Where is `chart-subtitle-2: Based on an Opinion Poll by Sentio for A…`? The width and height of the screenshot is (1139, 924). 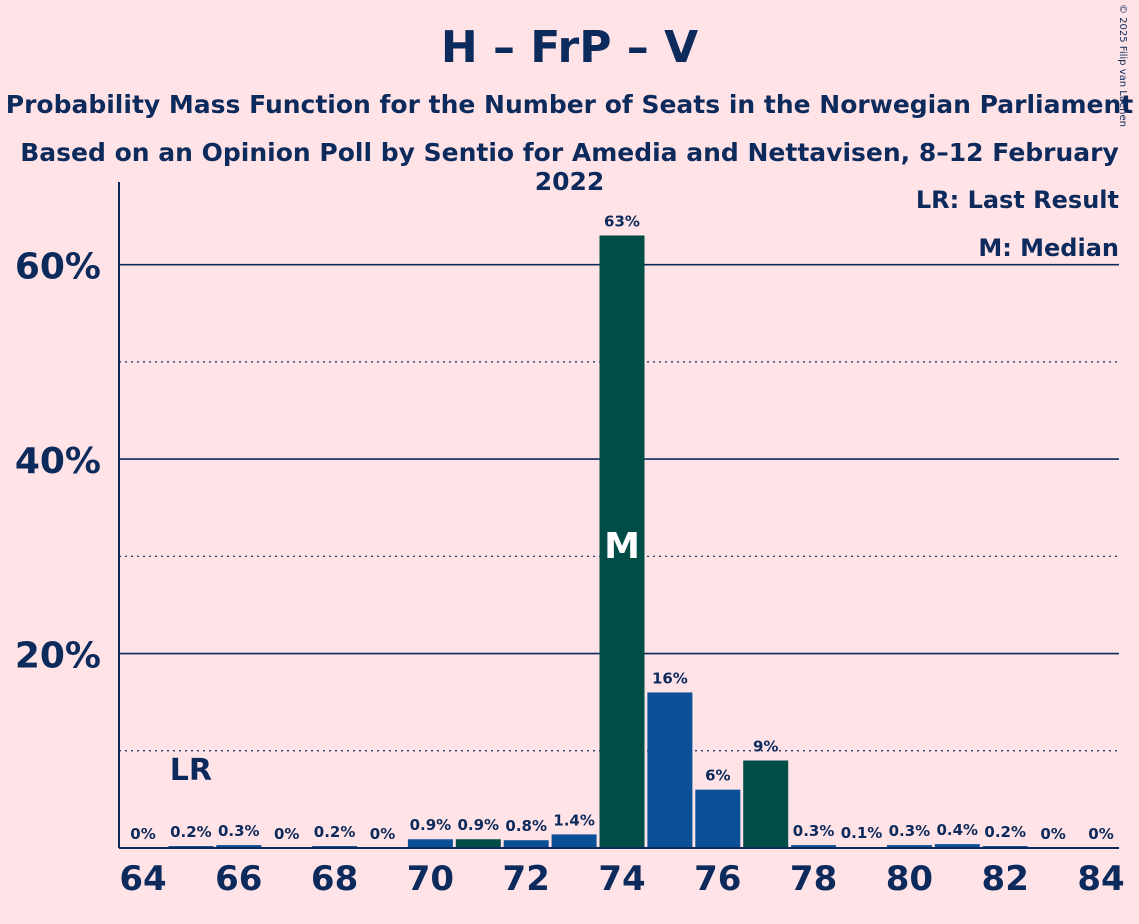 chart-subtitle-2: Based on an Opinion Poll by Sentio for A… is located at coordinates (569, 167).